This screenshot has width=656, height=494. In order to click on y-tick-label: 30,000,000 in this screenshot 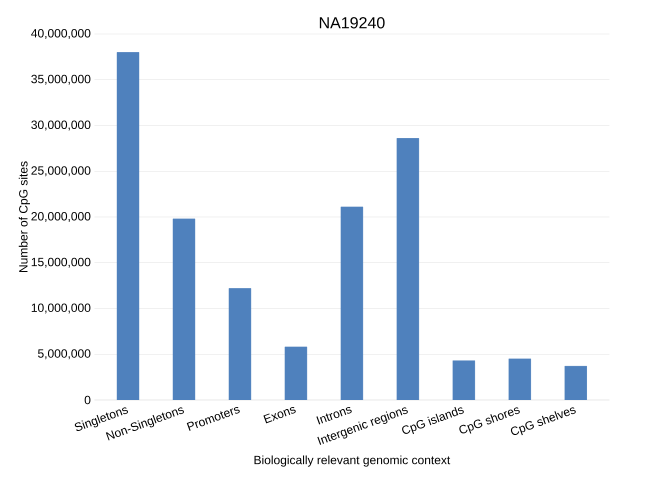, I will do `click(60, 125)`.